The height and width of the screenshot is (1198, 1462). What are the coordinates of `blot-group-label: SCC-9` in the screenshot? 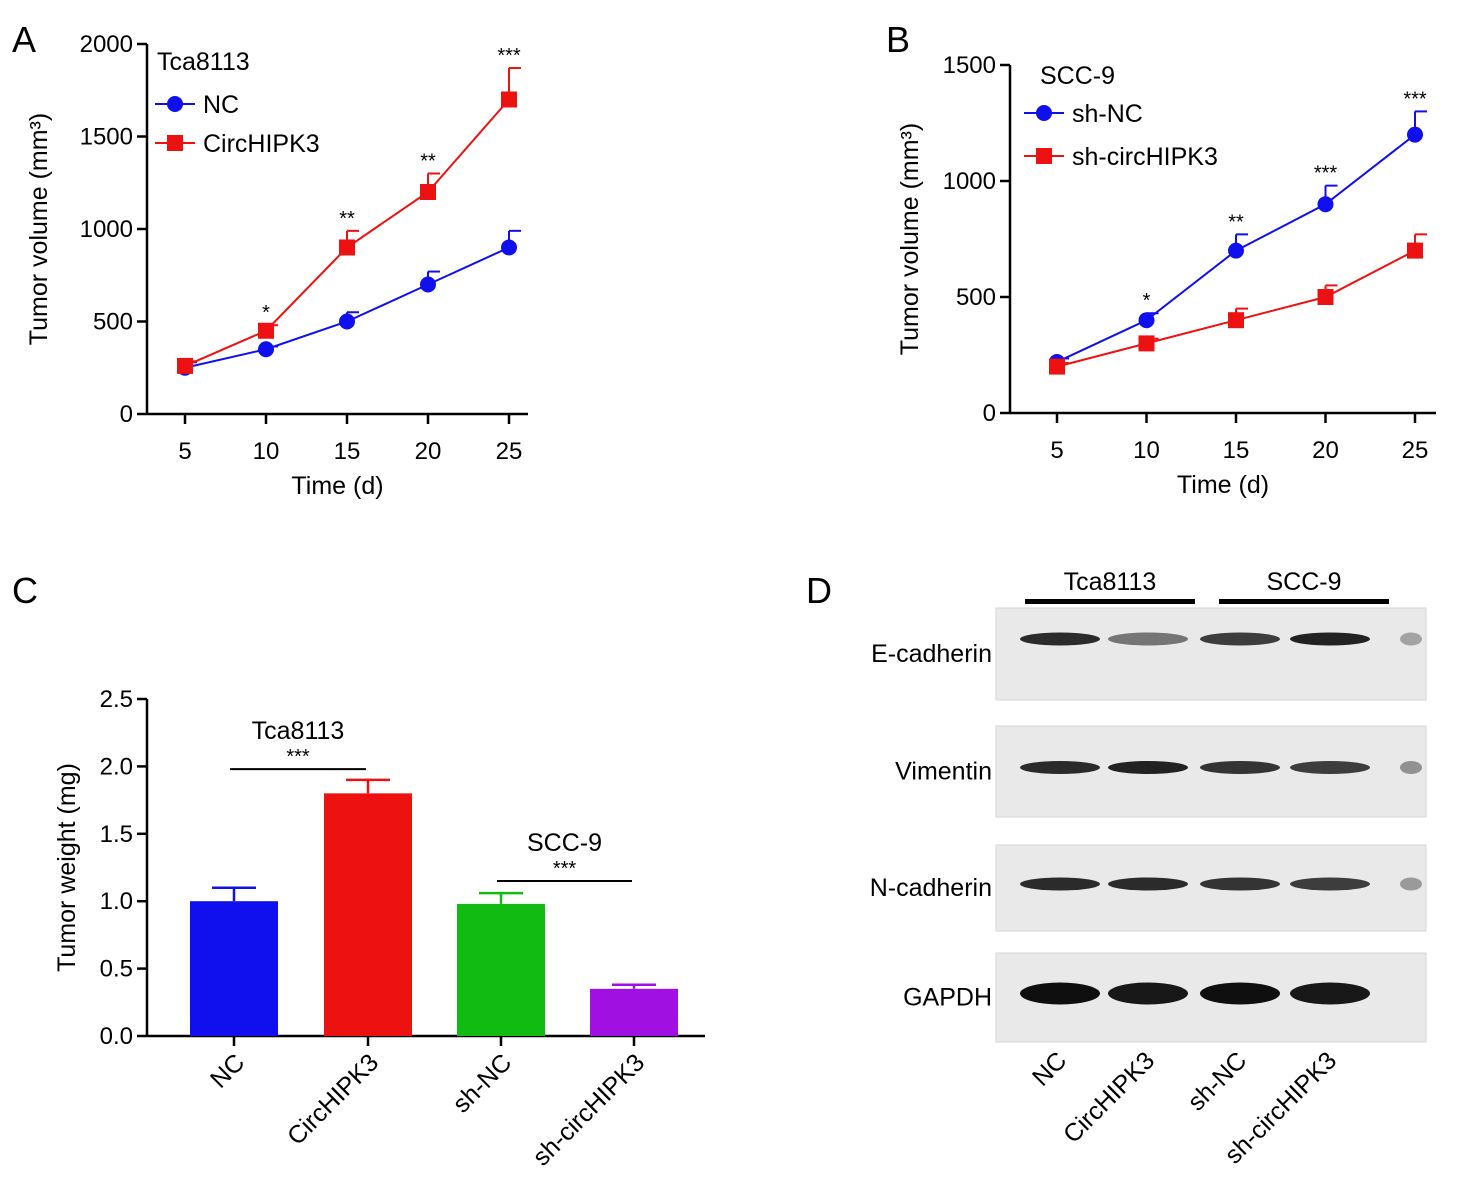 It's located at (1303, 582).